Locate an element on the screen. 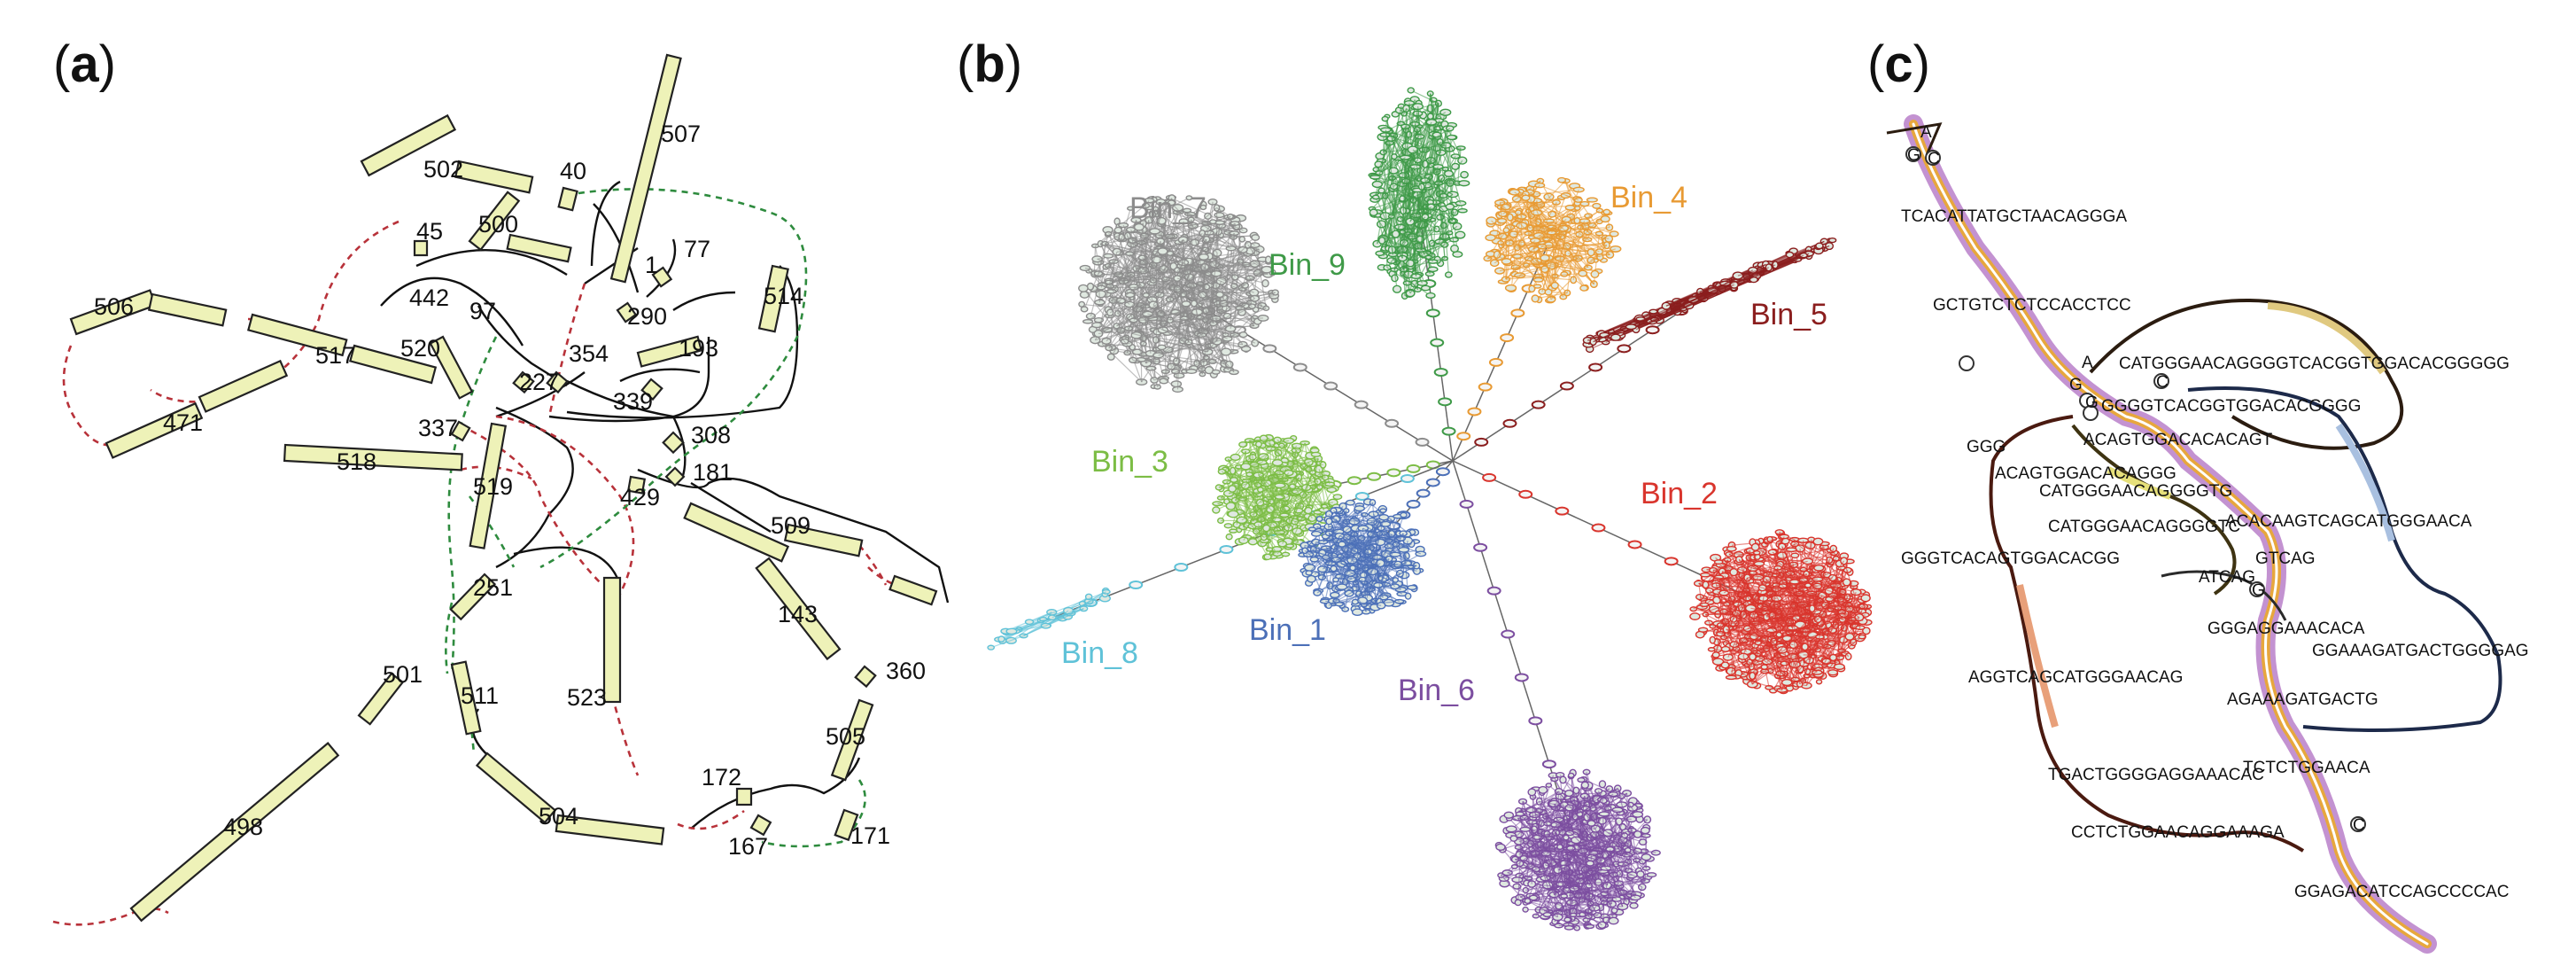 Image resolution: width=2576 pixels, height=966 pixels. label-514: 514 is located at coordinates (783, 296).